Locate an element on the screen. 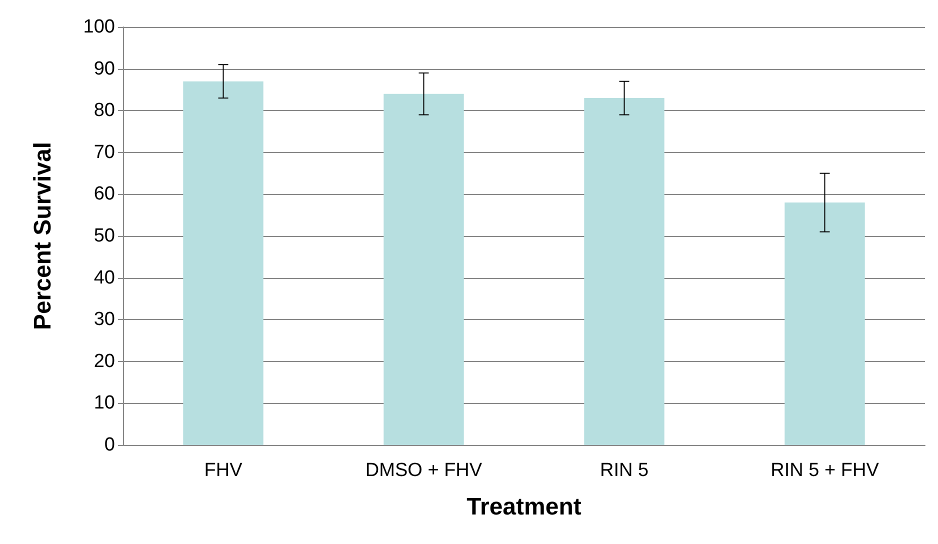  y-tick-label: 50 is located at coordinates (104, 236).